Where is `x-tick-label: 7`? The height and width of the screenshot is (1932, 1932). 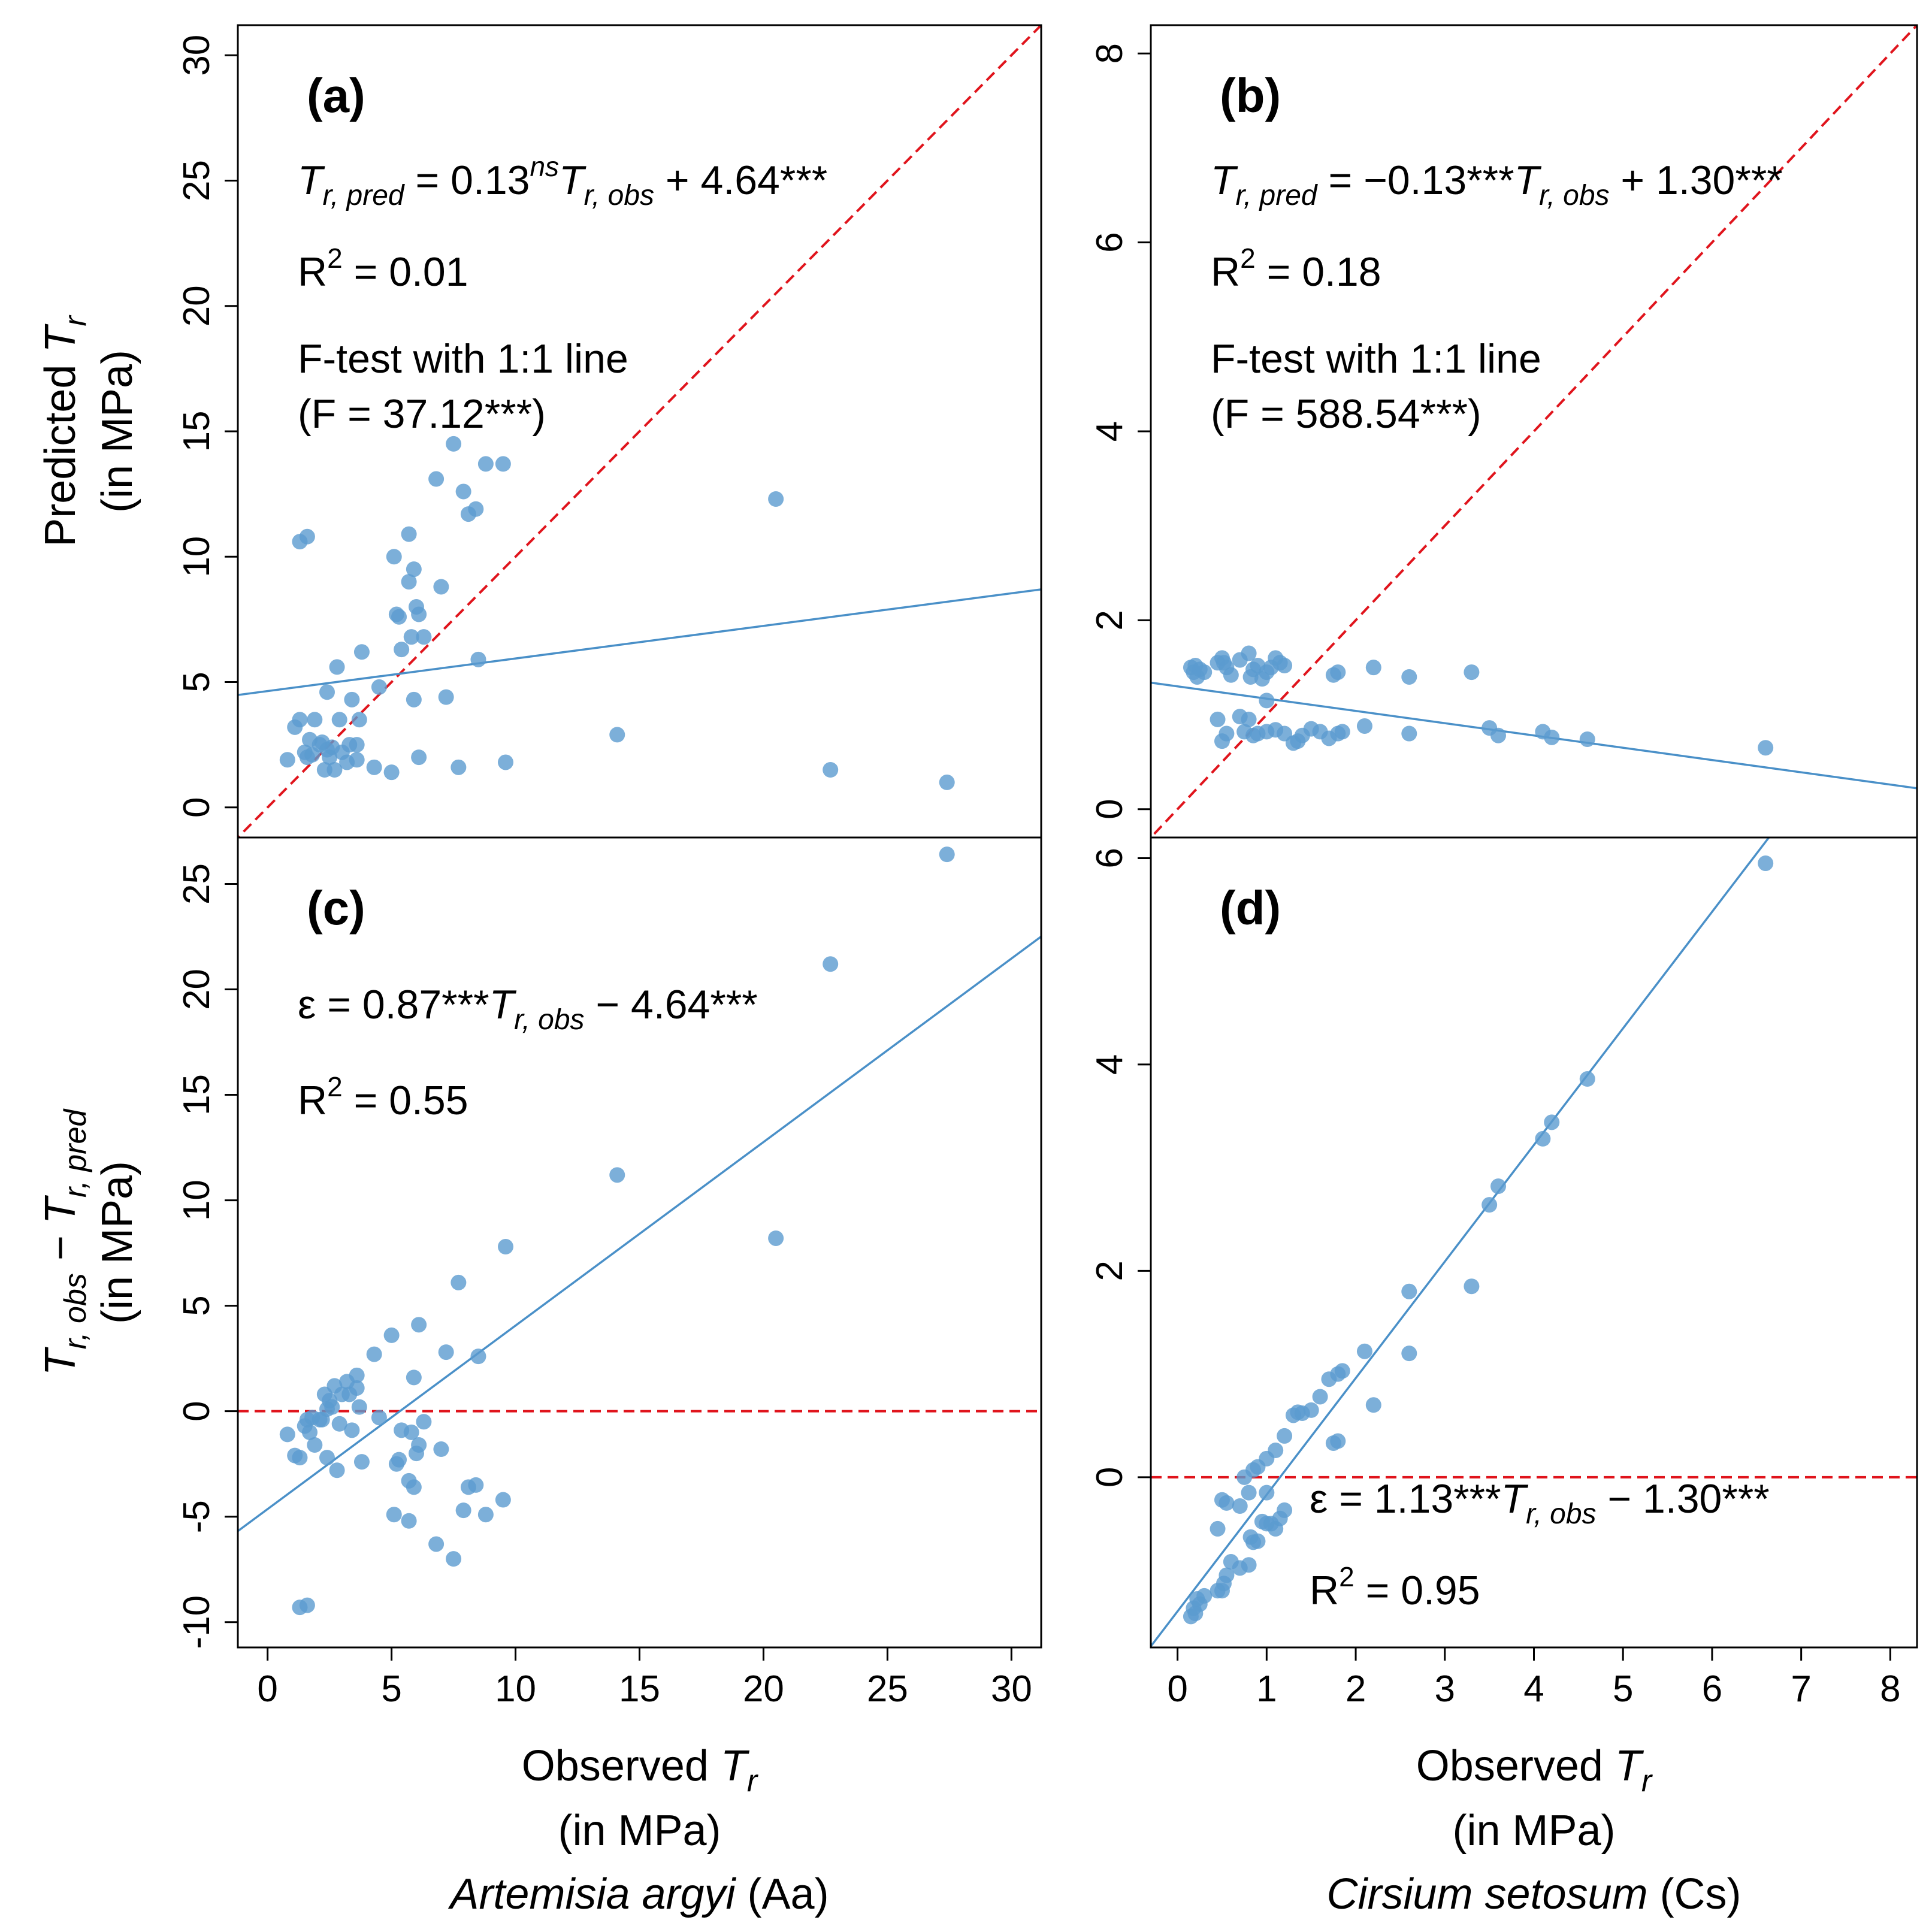 x-tick-label: 7 is located at coordinates (1801, 1689).